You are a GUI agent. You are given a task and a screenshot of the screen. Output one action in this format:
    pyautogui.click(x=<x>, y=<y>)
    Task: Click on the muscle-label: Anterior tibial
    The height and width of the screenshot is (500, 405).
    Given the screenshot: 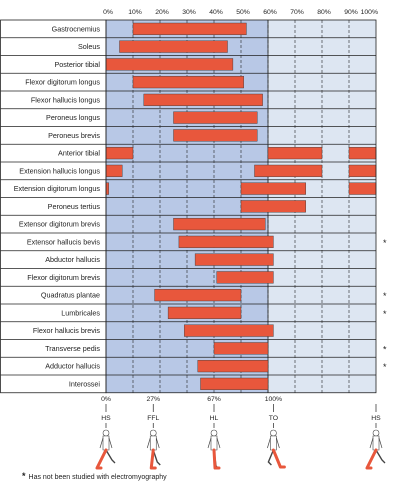 What is the action you would take?
    pyautogui.click(x=79, y=153)
    